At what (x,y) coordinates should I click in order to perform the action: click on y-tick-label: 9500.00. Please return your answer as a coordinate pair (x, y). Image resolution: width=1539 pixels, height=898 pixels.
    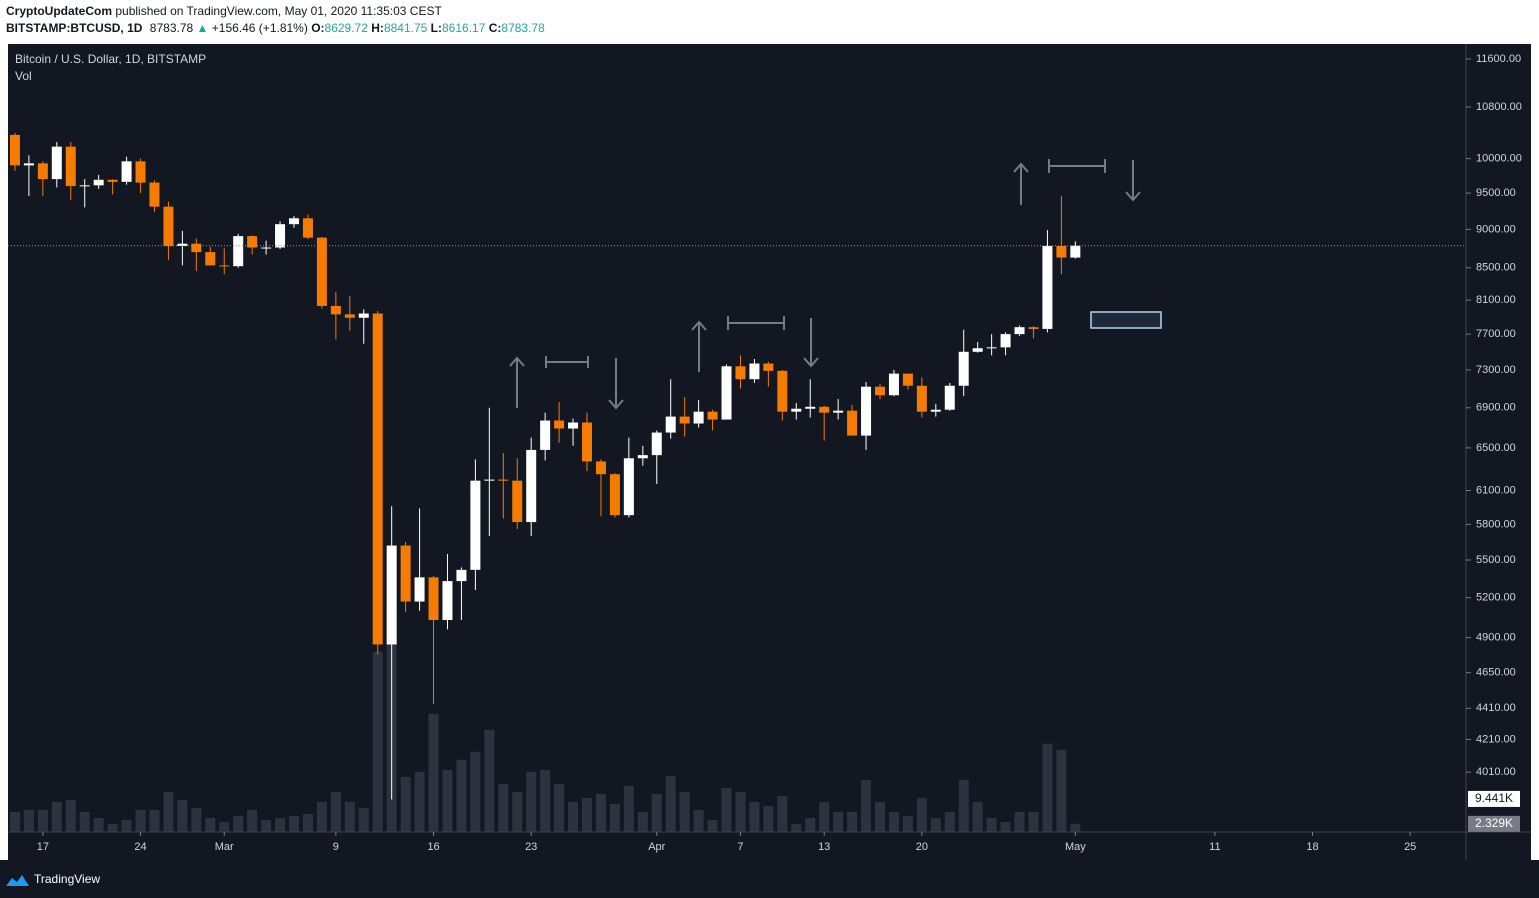
    Looking at the image, I should click on (1496, 193).